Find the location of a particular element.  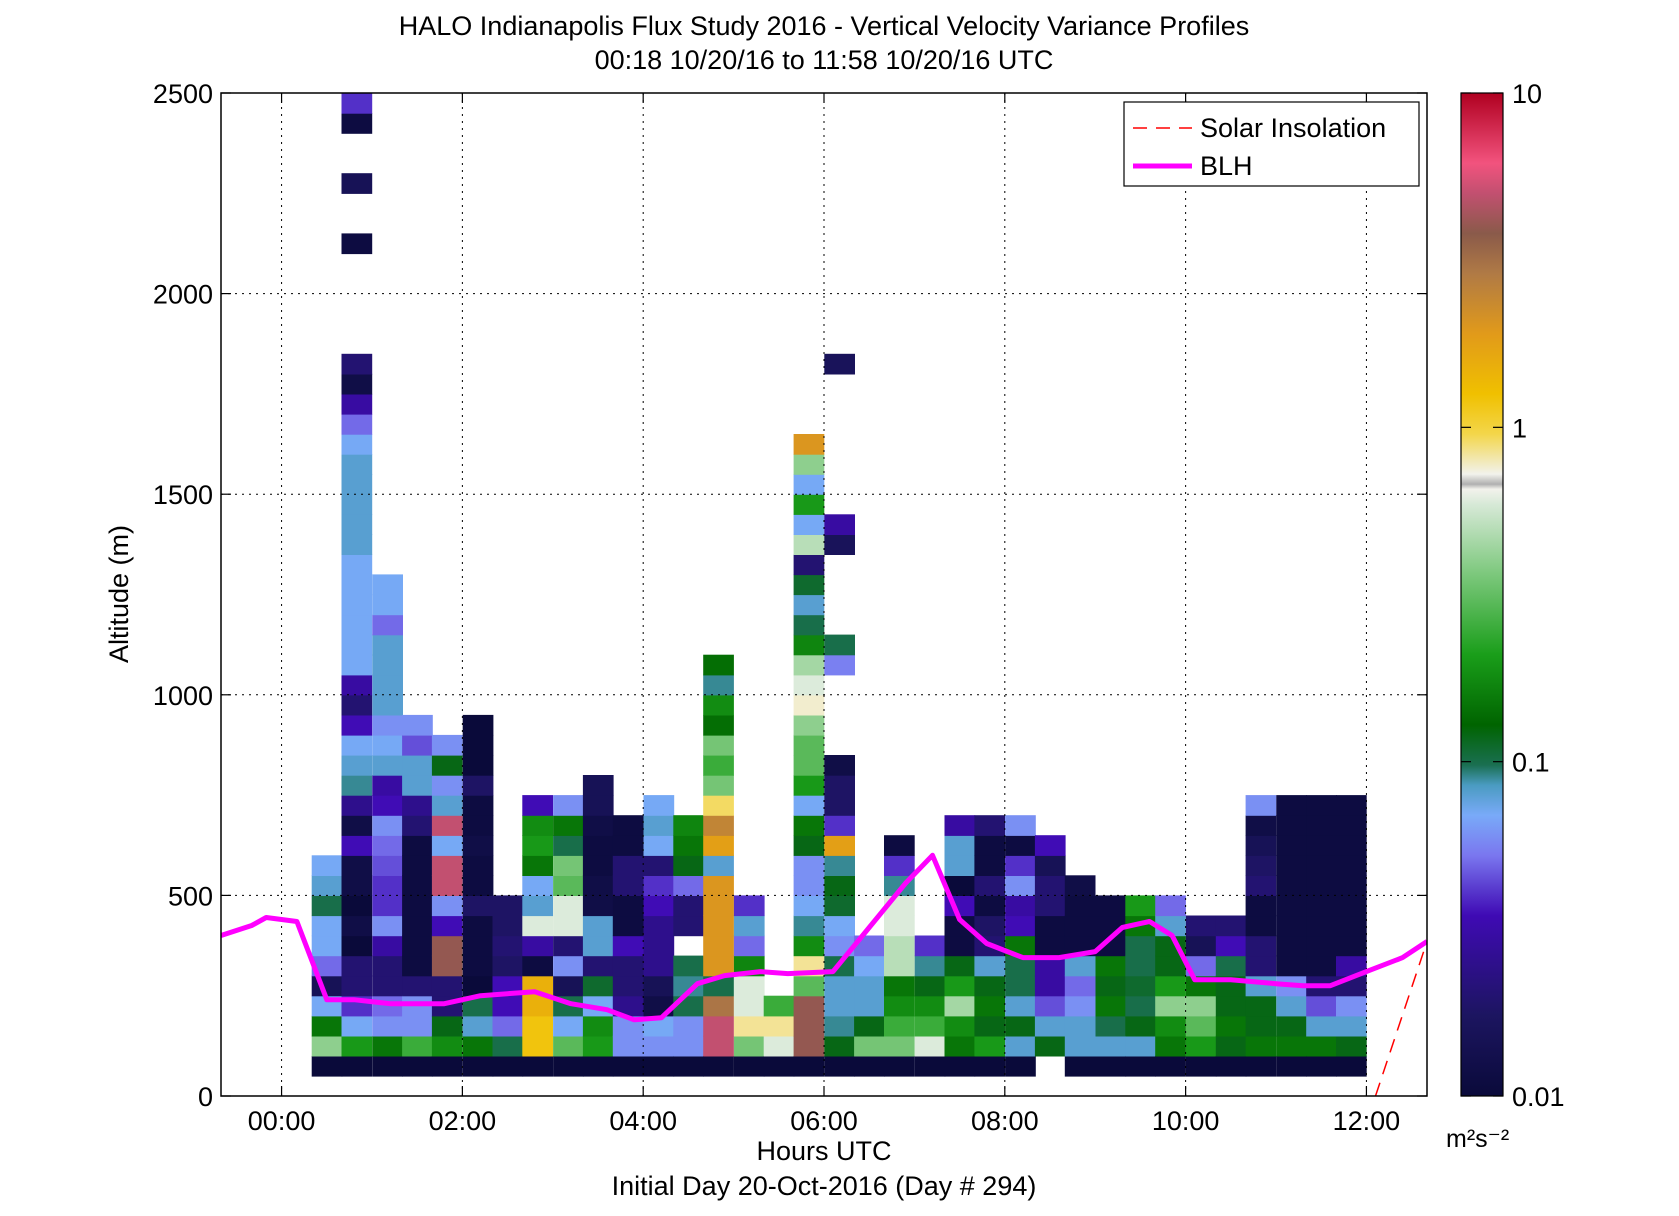

y-tick-label: 2500 is located at coordinates (183, 94).